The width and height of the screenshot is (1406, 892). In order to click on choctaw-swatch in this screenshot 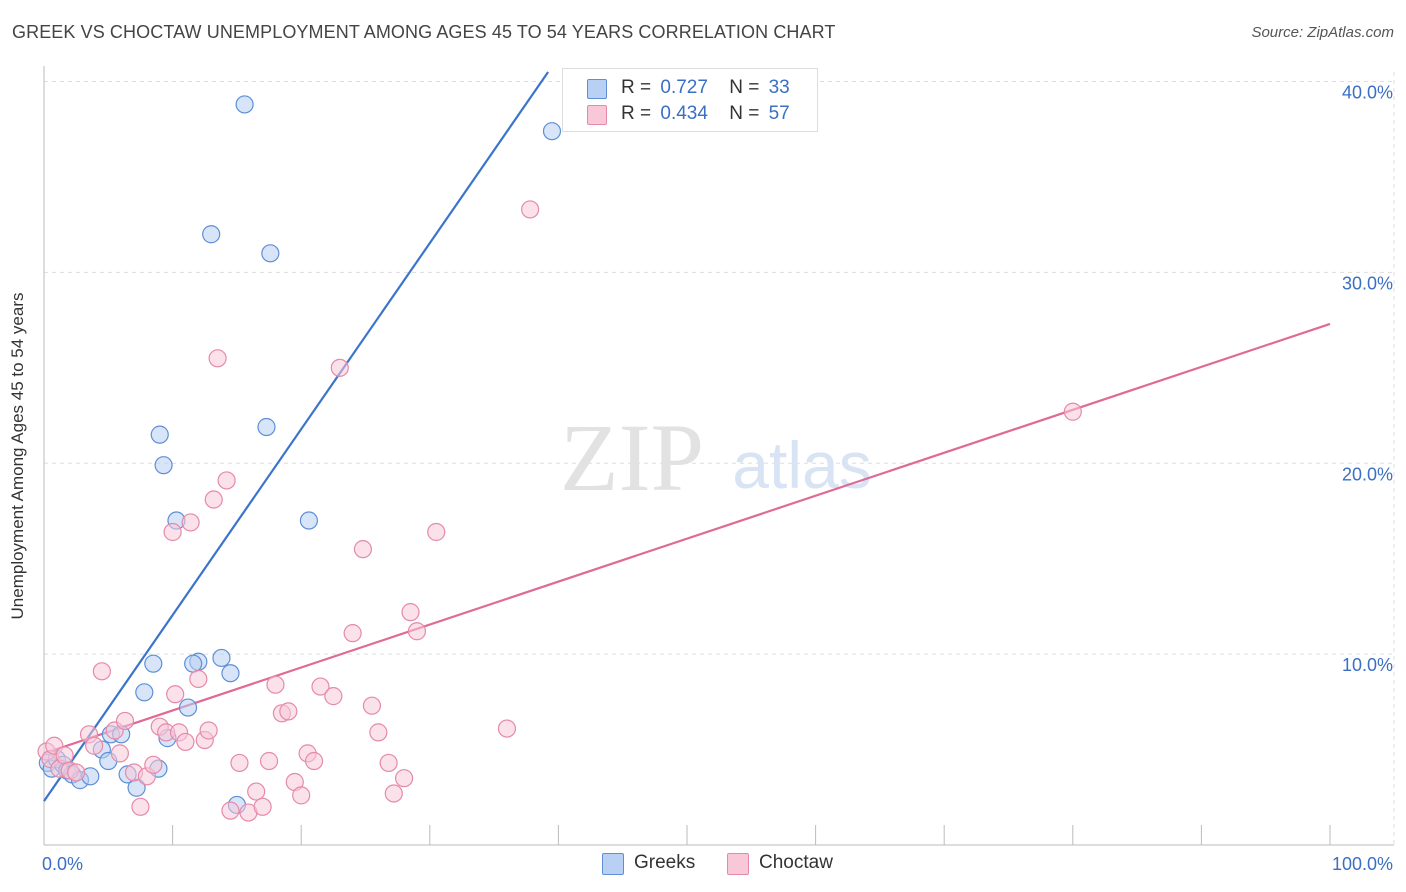, I will do `click(597, 115)`.